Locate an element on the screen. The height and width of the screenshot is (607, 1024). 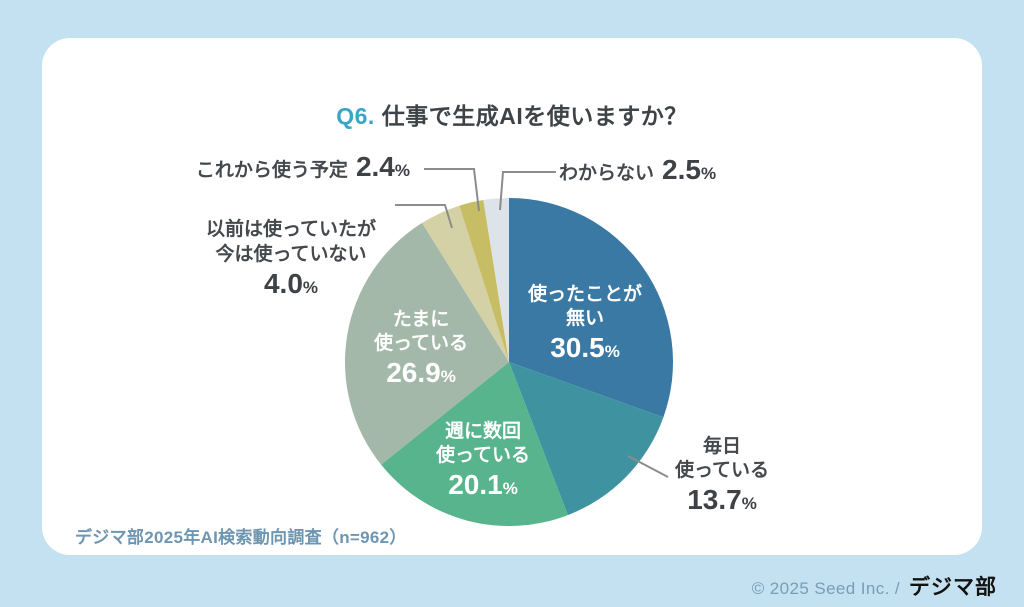
slice-label-plan-to-use: これから使う予定 2.4% is located at coordinates (300, 167).